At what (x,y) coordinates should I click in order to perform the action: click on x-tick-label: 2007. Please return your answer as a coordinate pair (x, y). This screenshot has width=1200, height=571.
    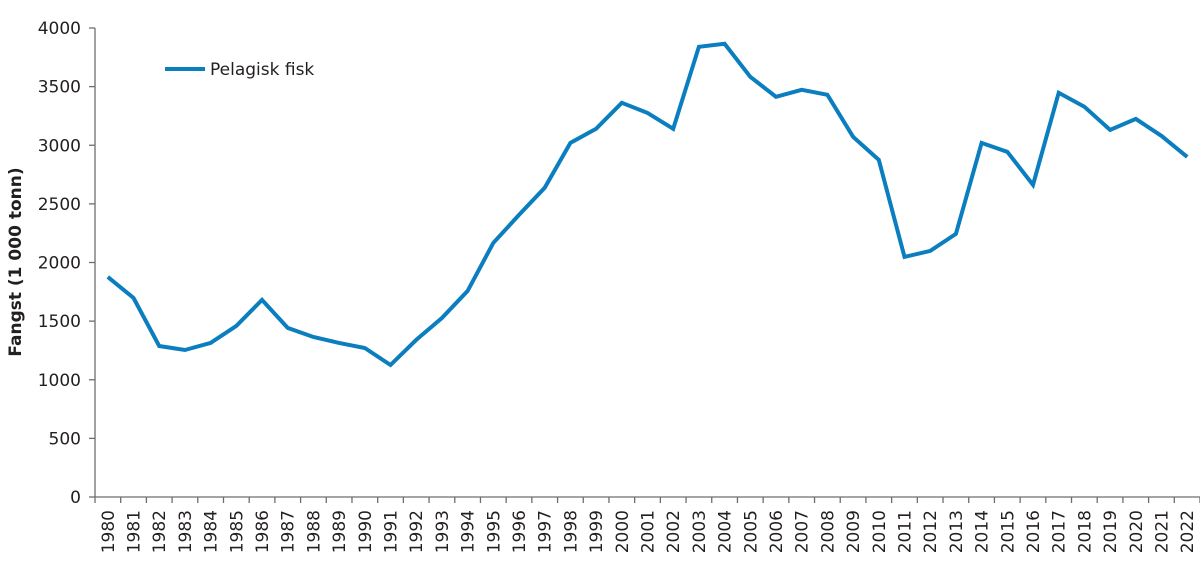
    Looking at the image, I should click on (803, 531).